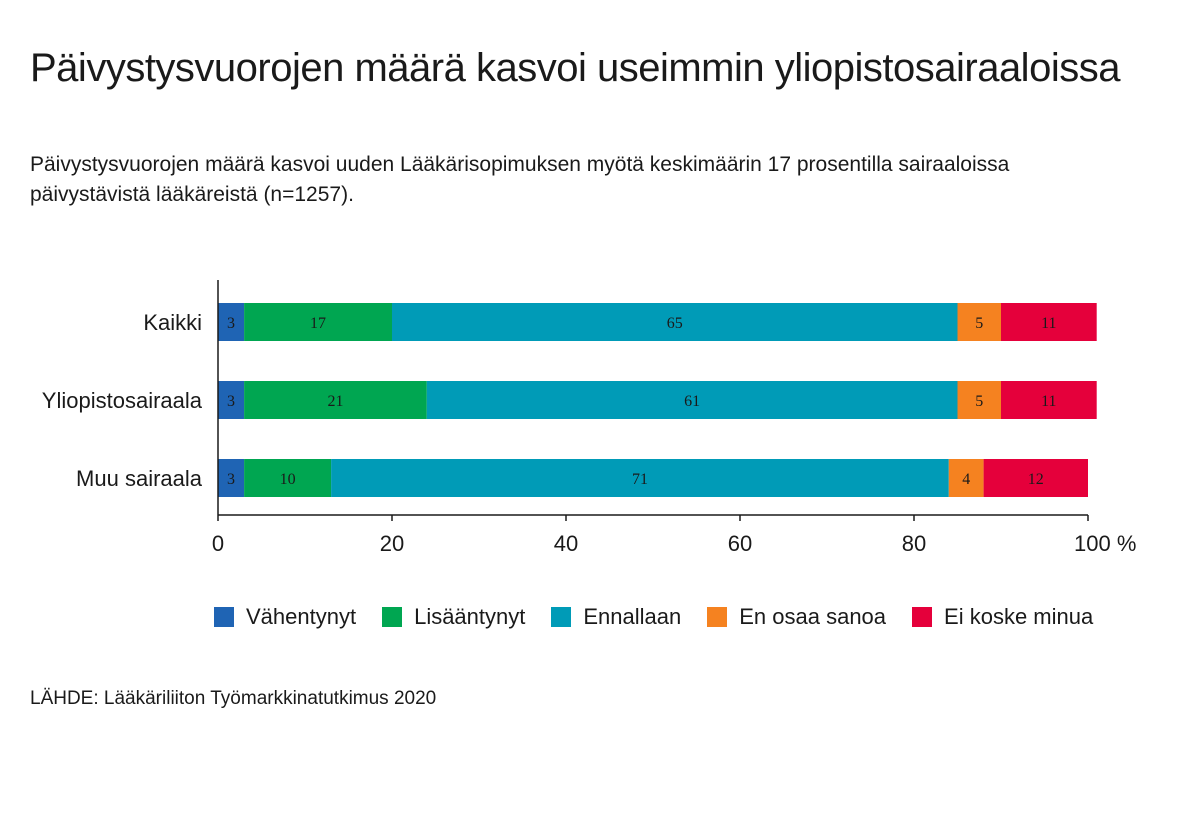  I want to click on legend-item: Ei koske minua, so click(1002, 617).